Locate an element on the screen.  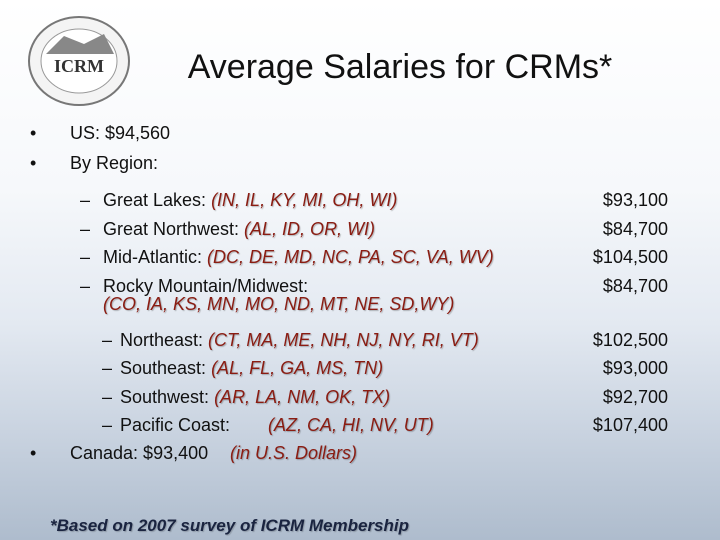
region-salary: $102,500 is located at coordinates (630, 340).